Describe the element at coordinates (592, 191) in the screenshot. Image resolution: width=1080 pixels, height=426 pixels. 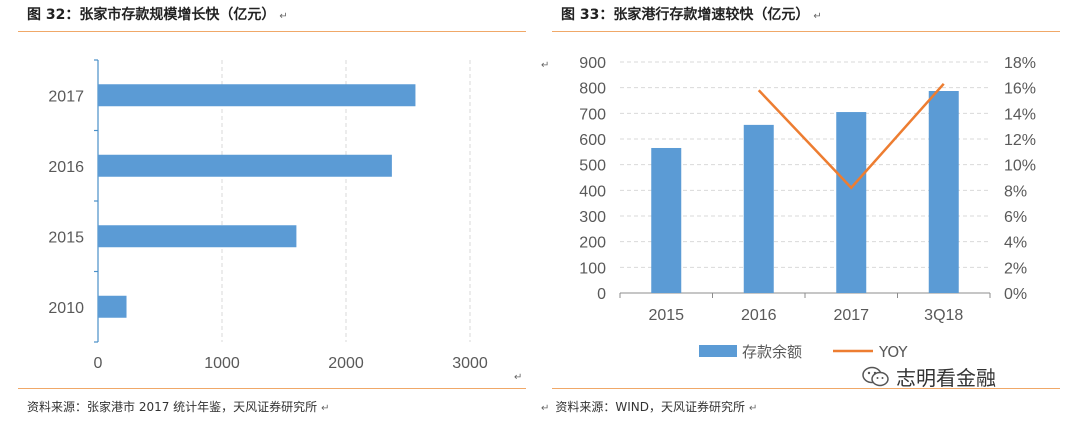
I see `left-y-tick-label-400: 400` at that location.